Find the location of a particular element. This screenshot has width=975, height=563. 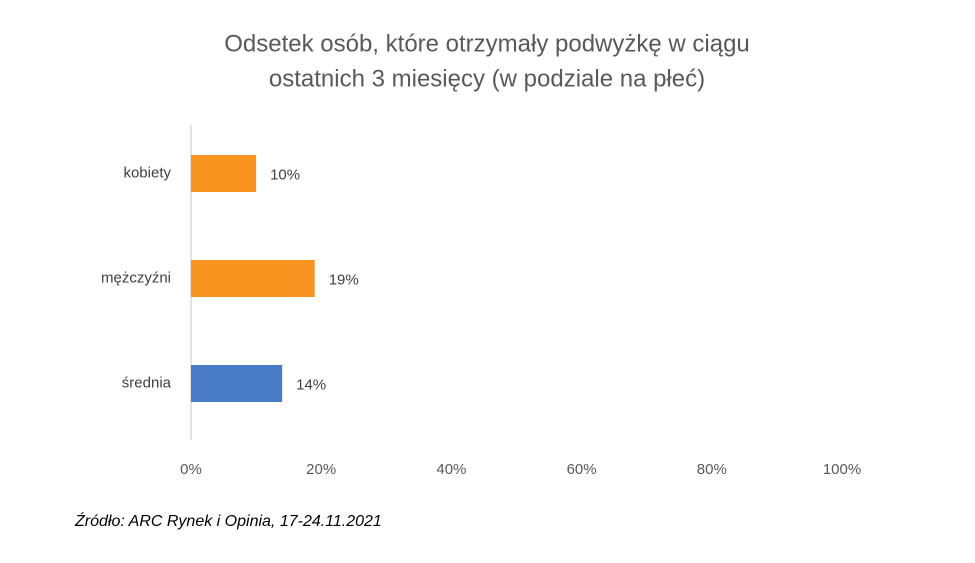

data-label: 10% is located at coordinates (285, 174).